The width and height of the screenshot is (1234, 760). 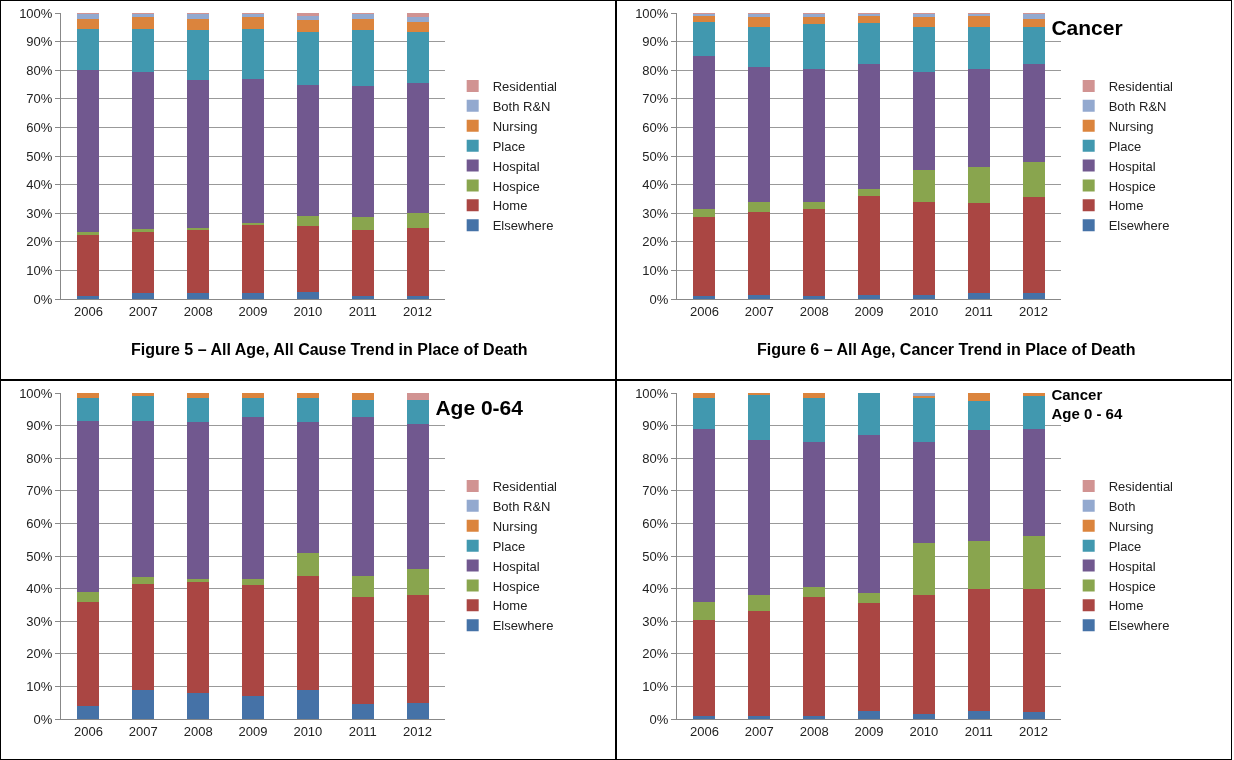 What do you see at coordinates (523, 626) in the screenshot?
I see `legend-label: Elsewhere` at bounding box center [523, 626].